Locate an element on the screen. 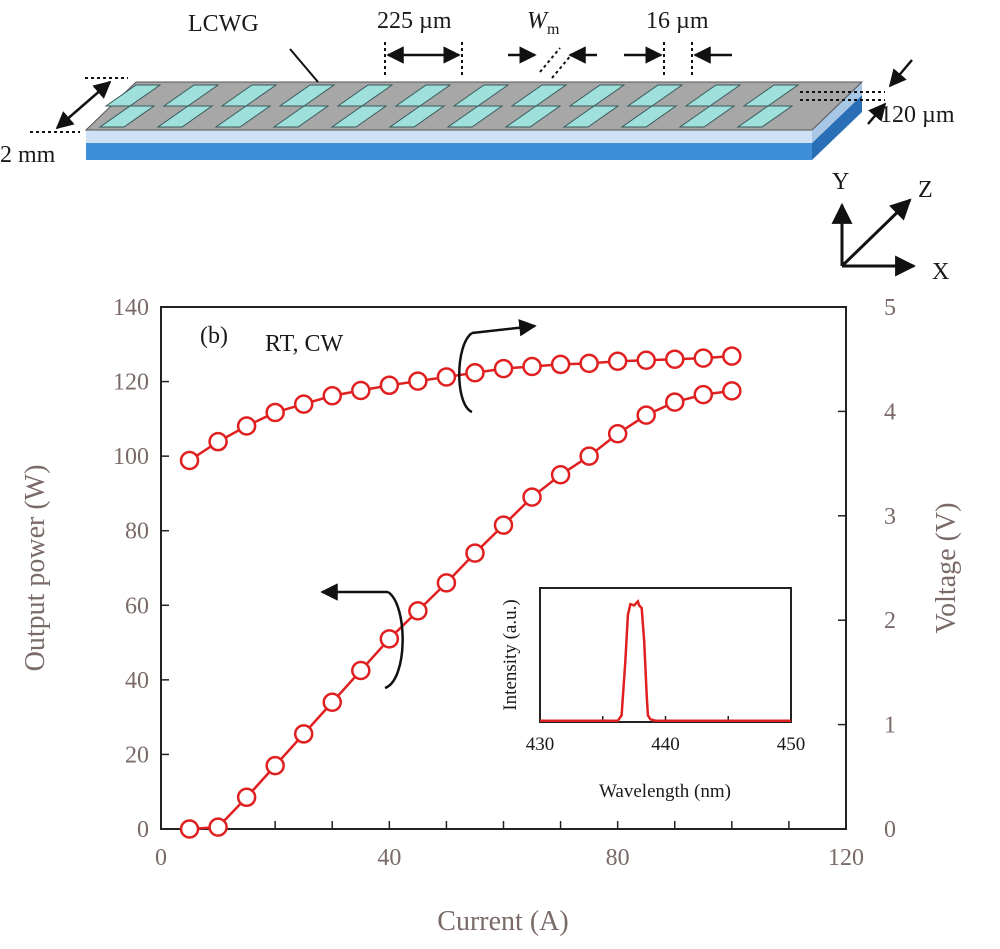 The height and width of the screenshot is (949, 1000). condition-label: RT, CW is located at coordinates (304, 344).